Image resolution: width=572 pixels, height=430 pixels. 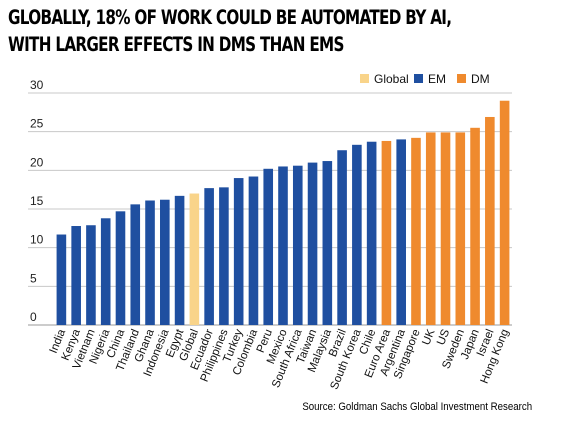 What do you see at coordinates (224, 256) in the screenshot?
I see `bar-philippines` at bounding box center [224, 256].